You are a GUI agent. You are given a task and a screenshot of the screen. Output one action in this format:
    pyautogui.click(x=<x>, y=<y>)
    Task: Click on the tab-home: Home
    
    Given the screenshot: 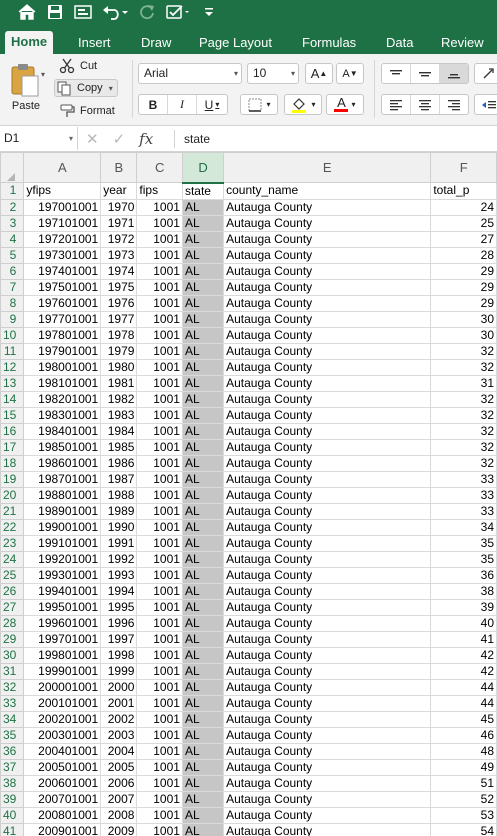 What is the action you would take?
    pyautogui.click(x=29, y=42)
    